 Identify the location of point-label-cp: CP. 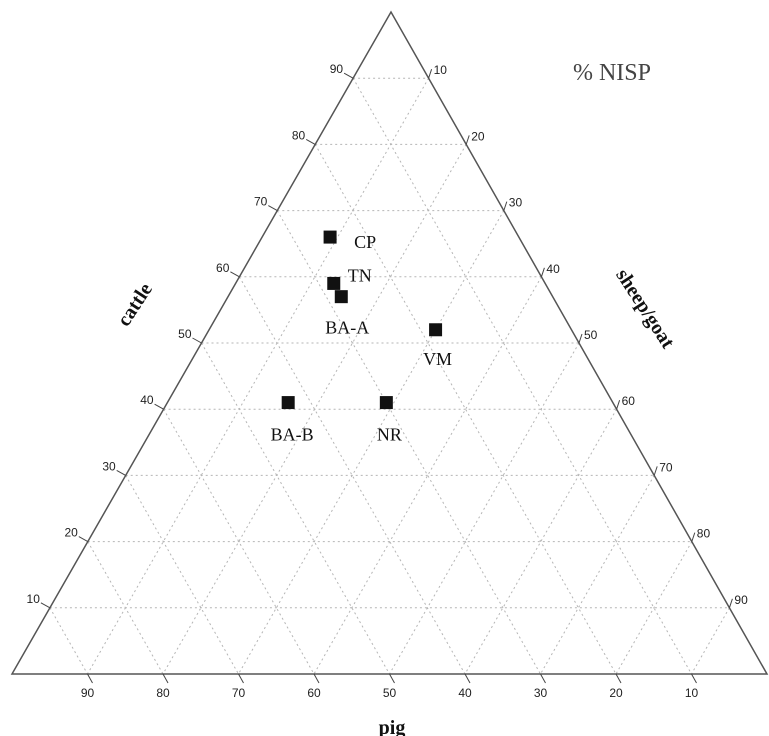
(365, 242).